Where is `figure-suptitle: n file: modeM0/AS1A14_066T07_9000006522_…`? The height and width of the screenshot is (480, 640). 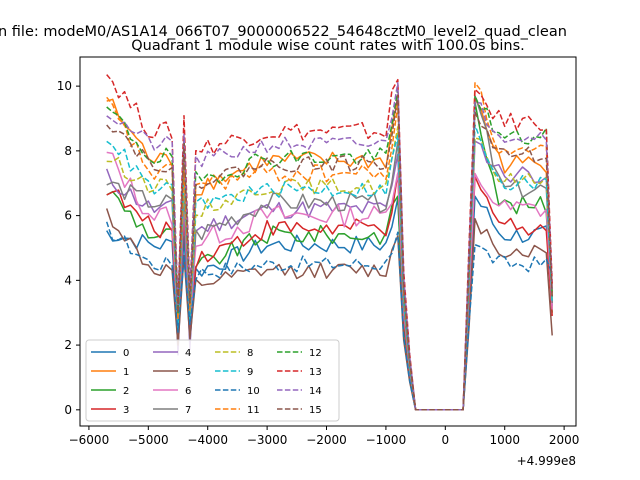
figure-suptitle: n file: modeM0/AS1A14_066T07_9000006522_… is located at coordinates (283, 32).